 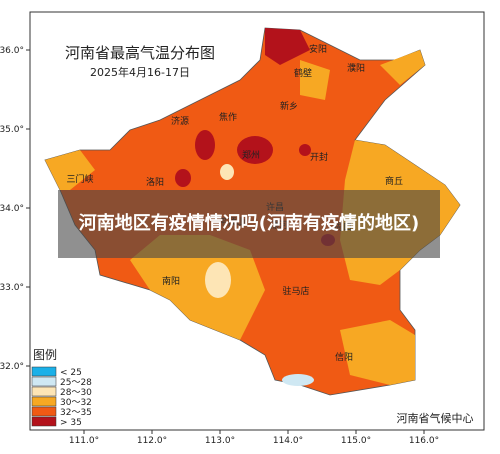 I want to click on lat-label: 36.0°, so click(x=12, y=51).